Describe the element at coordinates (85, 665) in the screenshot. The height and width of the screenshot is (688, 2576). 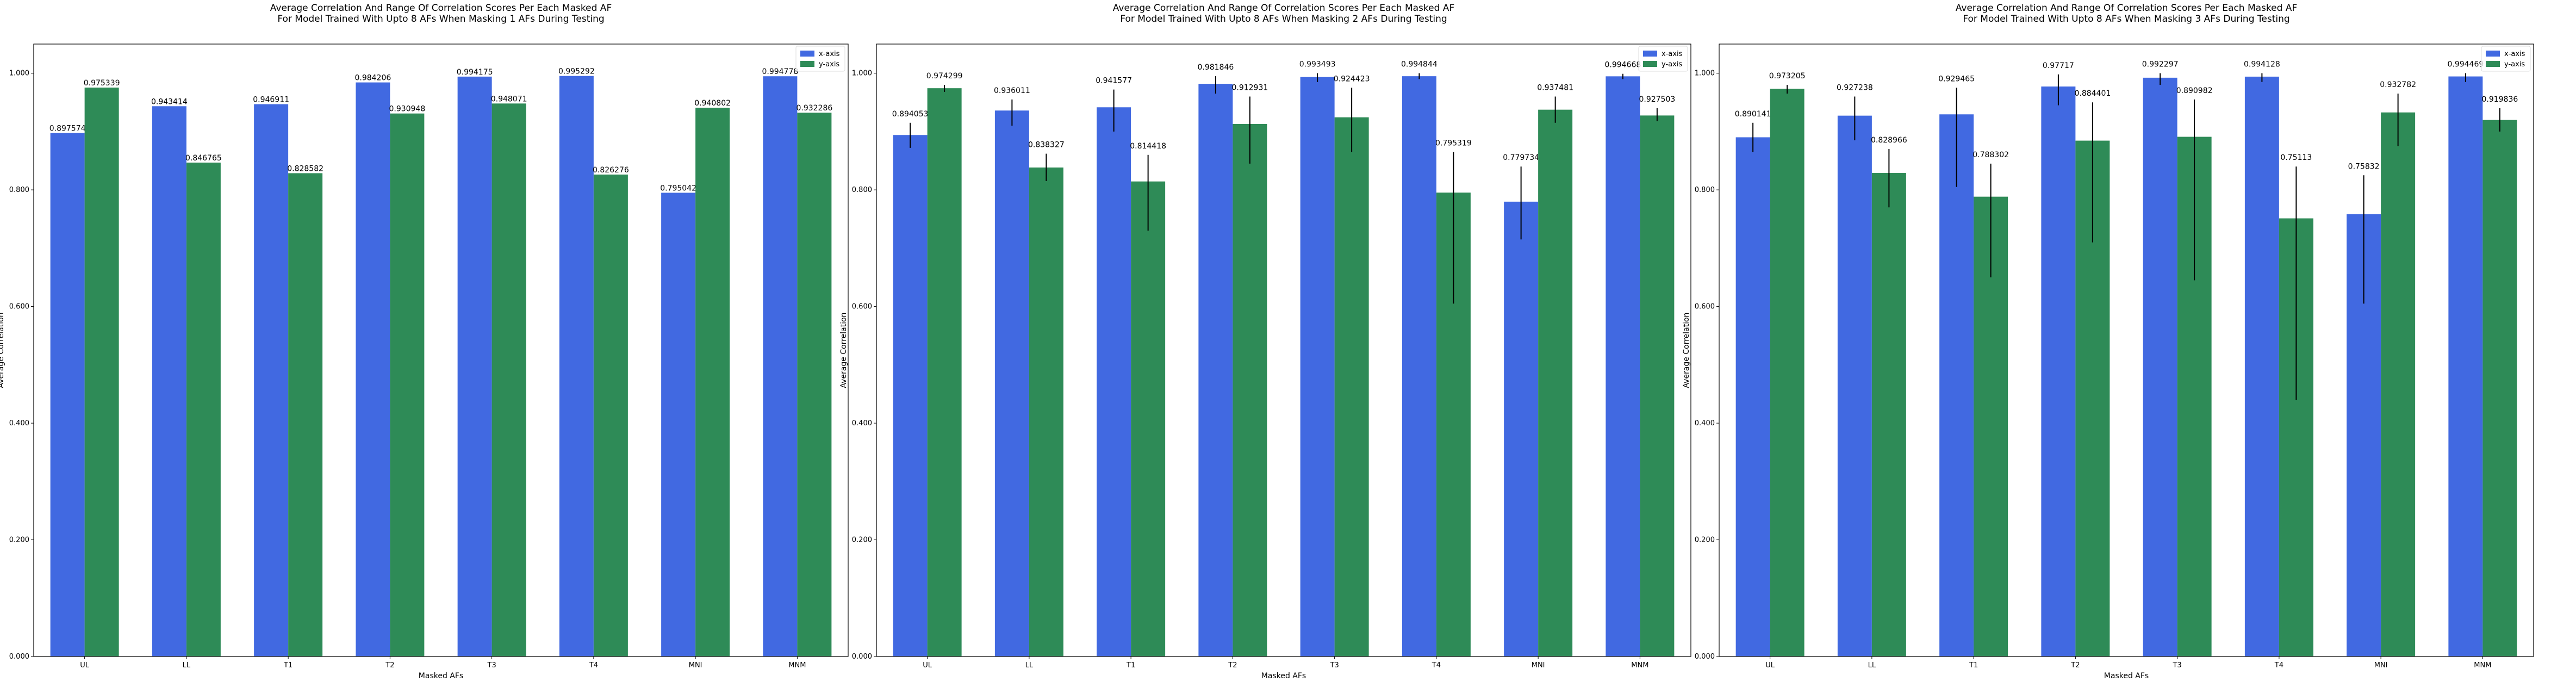
I see `x-tick-label: UL` at that location.